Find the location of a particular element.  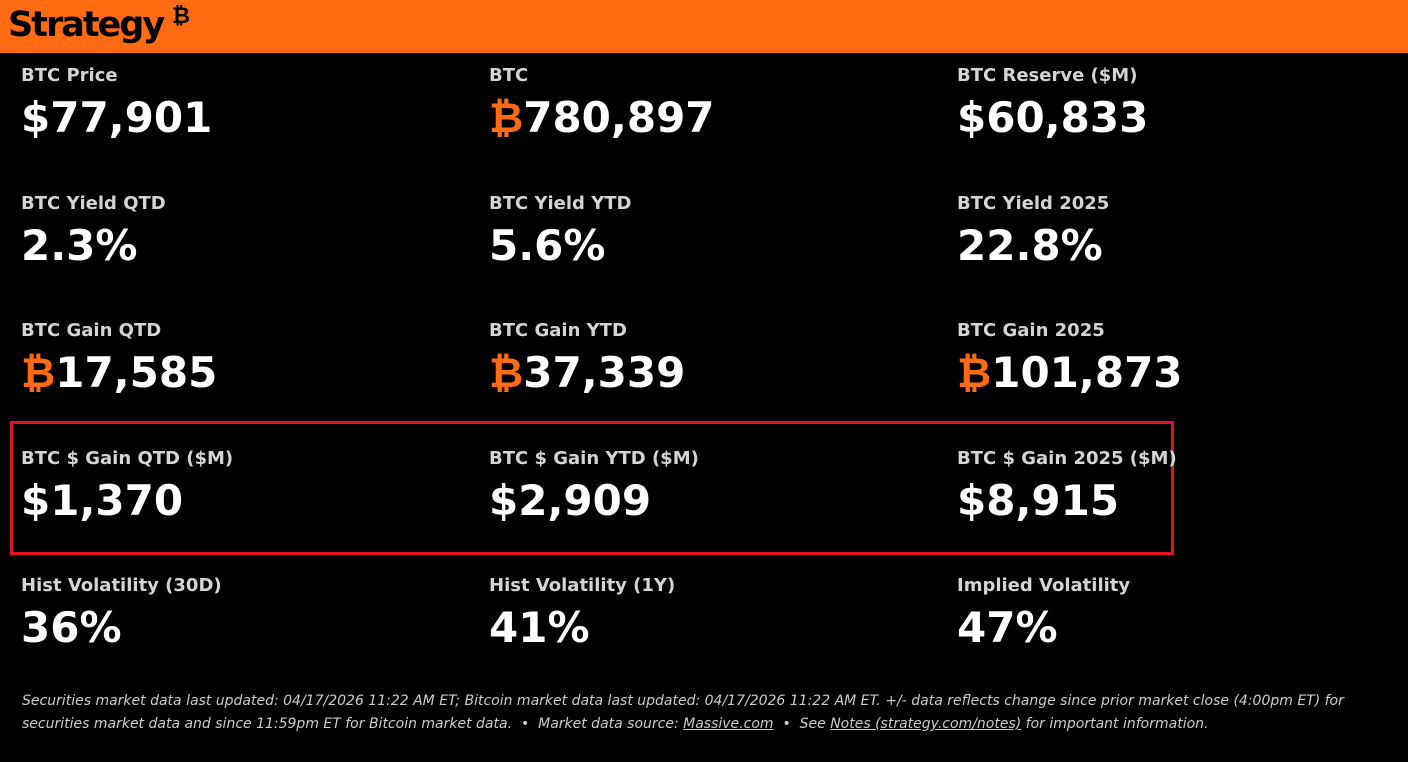

metric-number: 36% is located at coordinates (71, 627).